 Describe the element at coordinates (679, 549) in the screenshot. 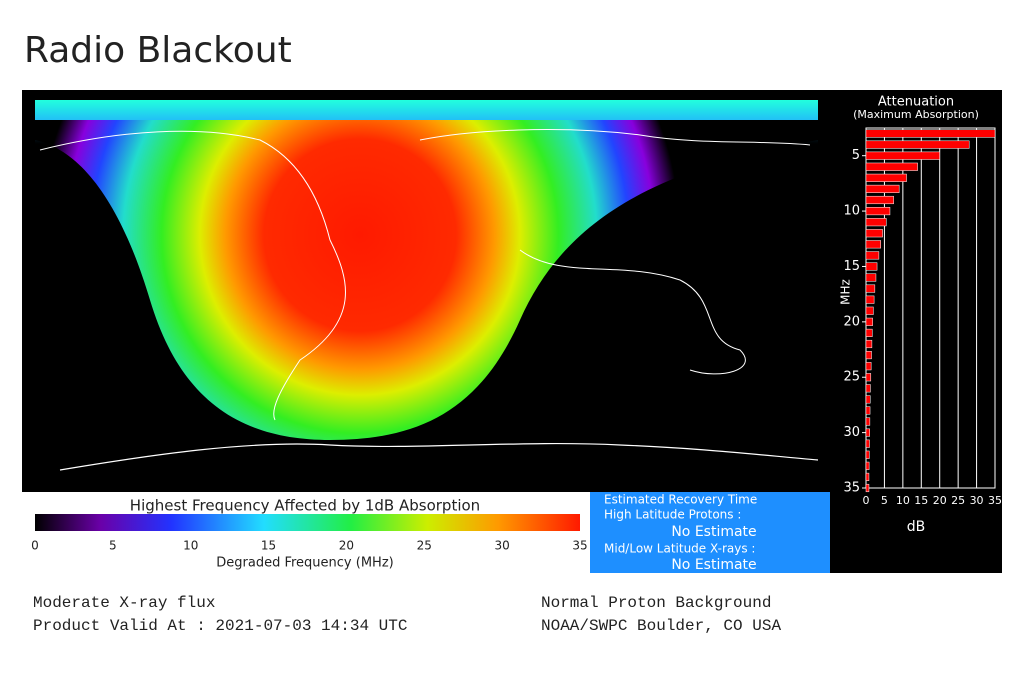

I see `recovery-label: Mid/Low Latitude X-rays :` at that location.